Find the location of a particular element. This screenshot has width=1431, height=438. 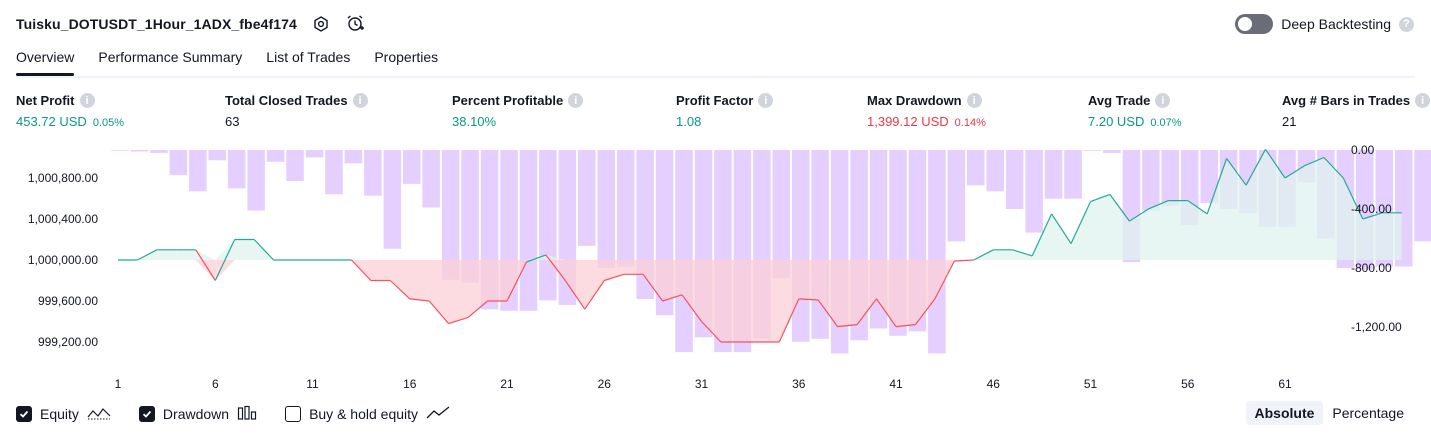

stat-percent: 0.14% is located at coordinates (970, 123).